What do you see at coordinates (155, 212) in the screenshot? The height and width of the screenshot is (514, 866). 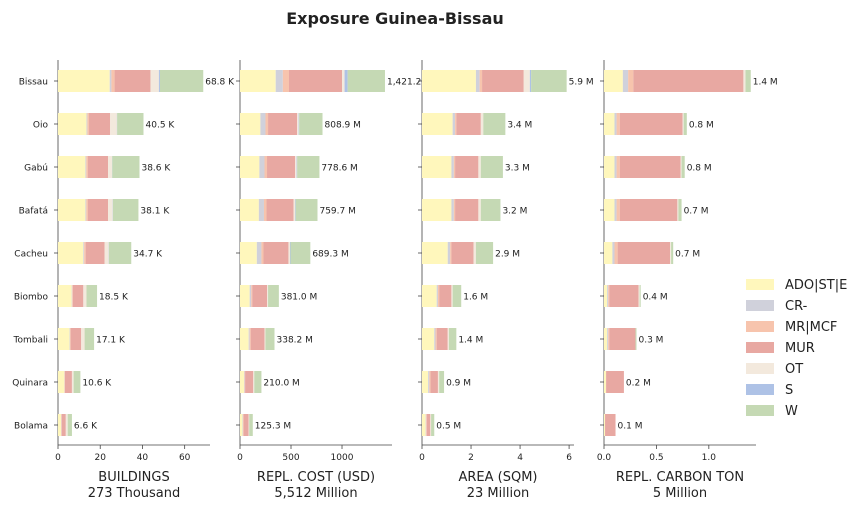 I see `total-label: 38.1 K` at bounding box center [155, 212].